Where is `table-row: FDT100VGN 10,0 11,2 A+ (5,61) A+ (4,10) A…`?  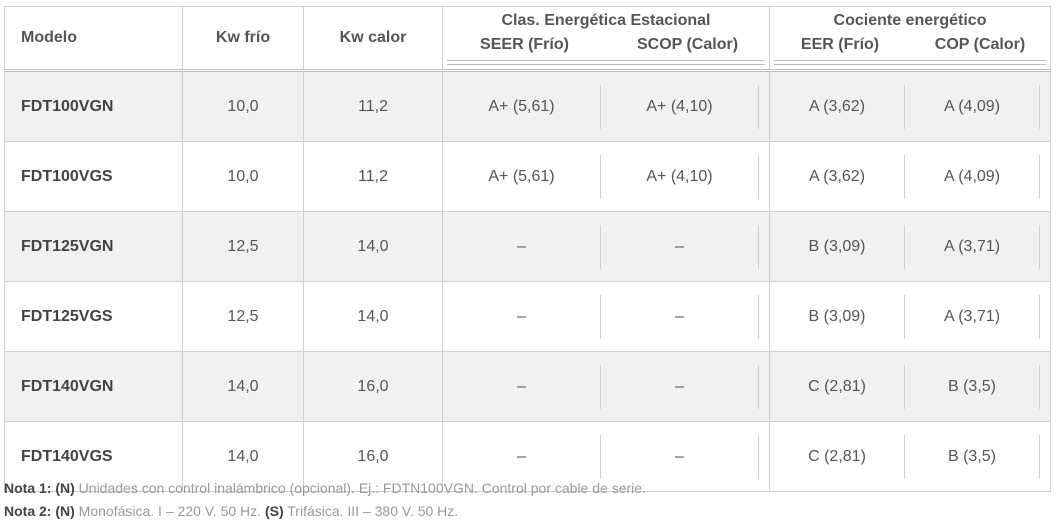
table-row: FDT100VGN 10,0 11,2 A+ (5,61) A+ (4,10) A… is located at coordinates (527, 106).